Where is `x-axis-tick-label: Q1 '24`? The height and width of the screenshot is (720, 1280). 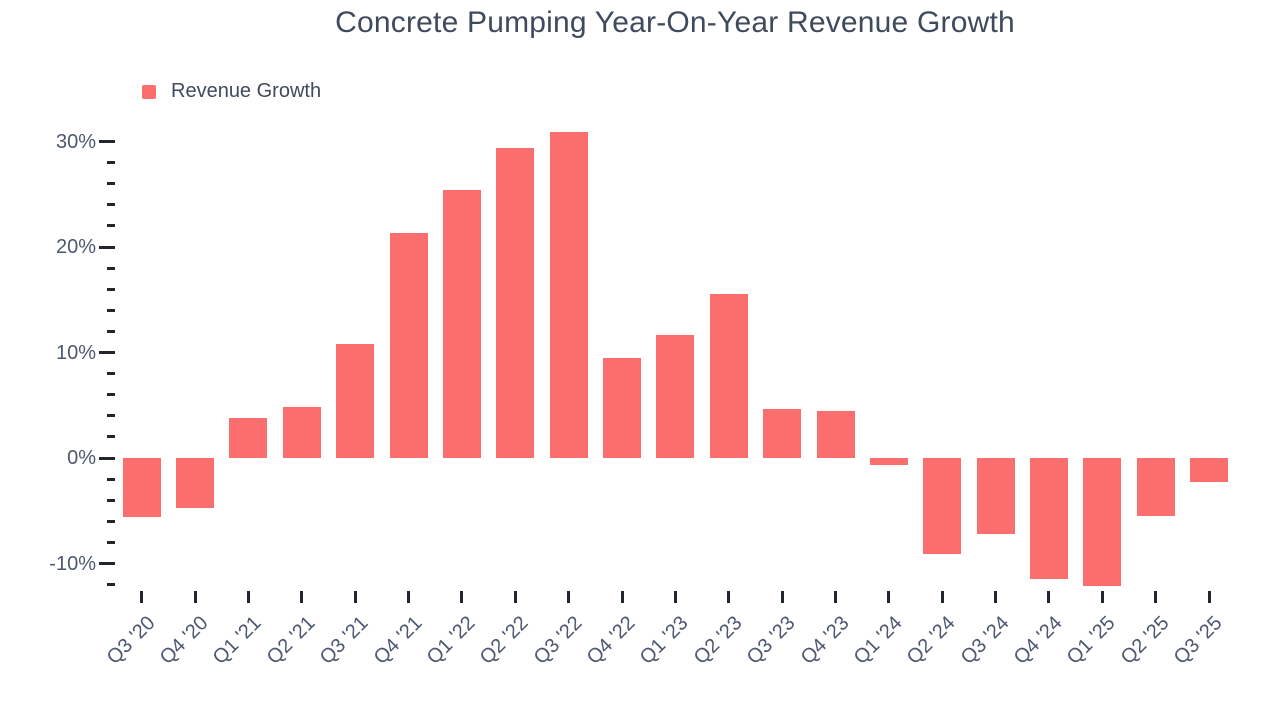 x-axis-tick-label: Q1 '24 is located at coordinates (878, 640).